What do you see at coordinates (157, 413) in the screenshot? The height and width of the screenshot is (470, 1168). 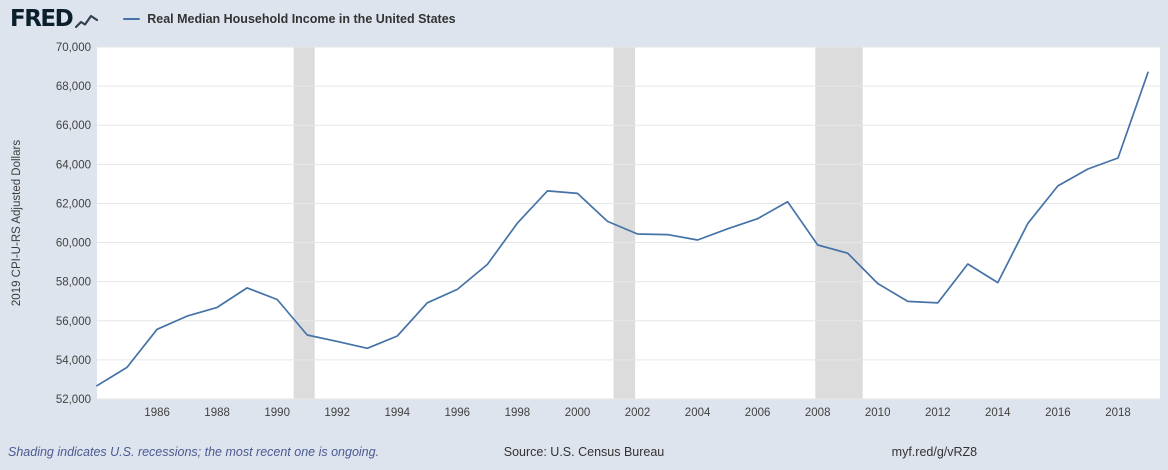 I see `x-tick-label: 1986` at bounding box center [157, 413].